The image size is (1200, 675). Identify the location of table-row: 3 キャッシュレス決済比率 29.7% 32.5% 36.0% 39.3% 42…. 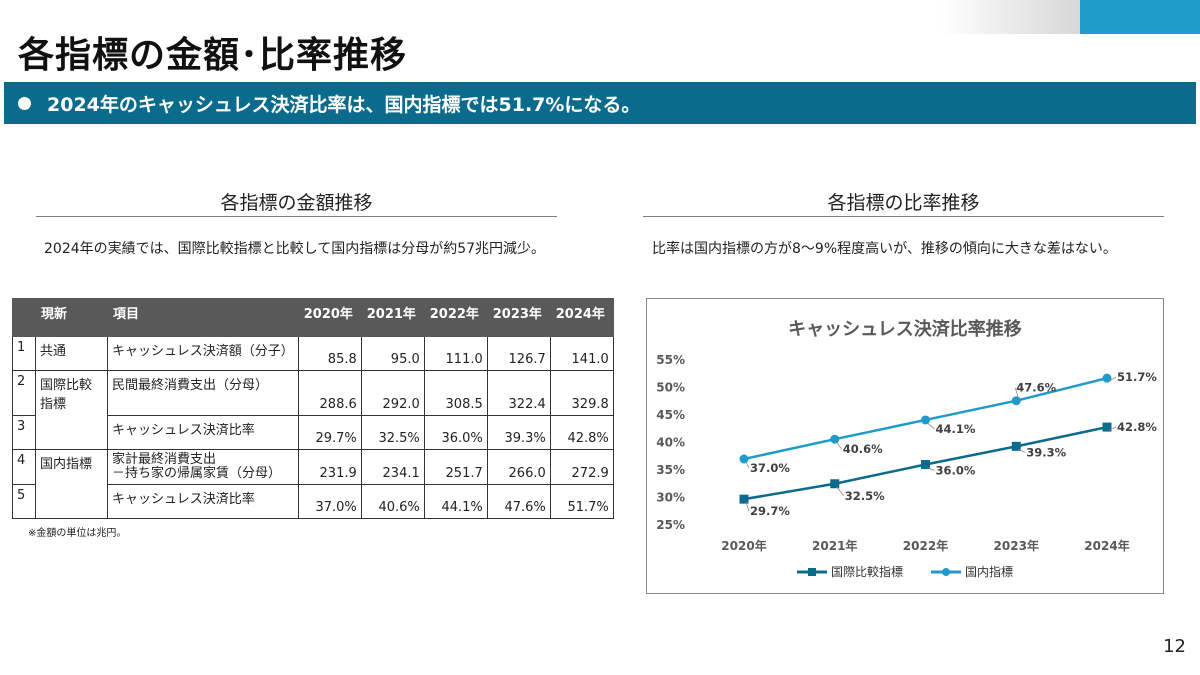
(313, 432).